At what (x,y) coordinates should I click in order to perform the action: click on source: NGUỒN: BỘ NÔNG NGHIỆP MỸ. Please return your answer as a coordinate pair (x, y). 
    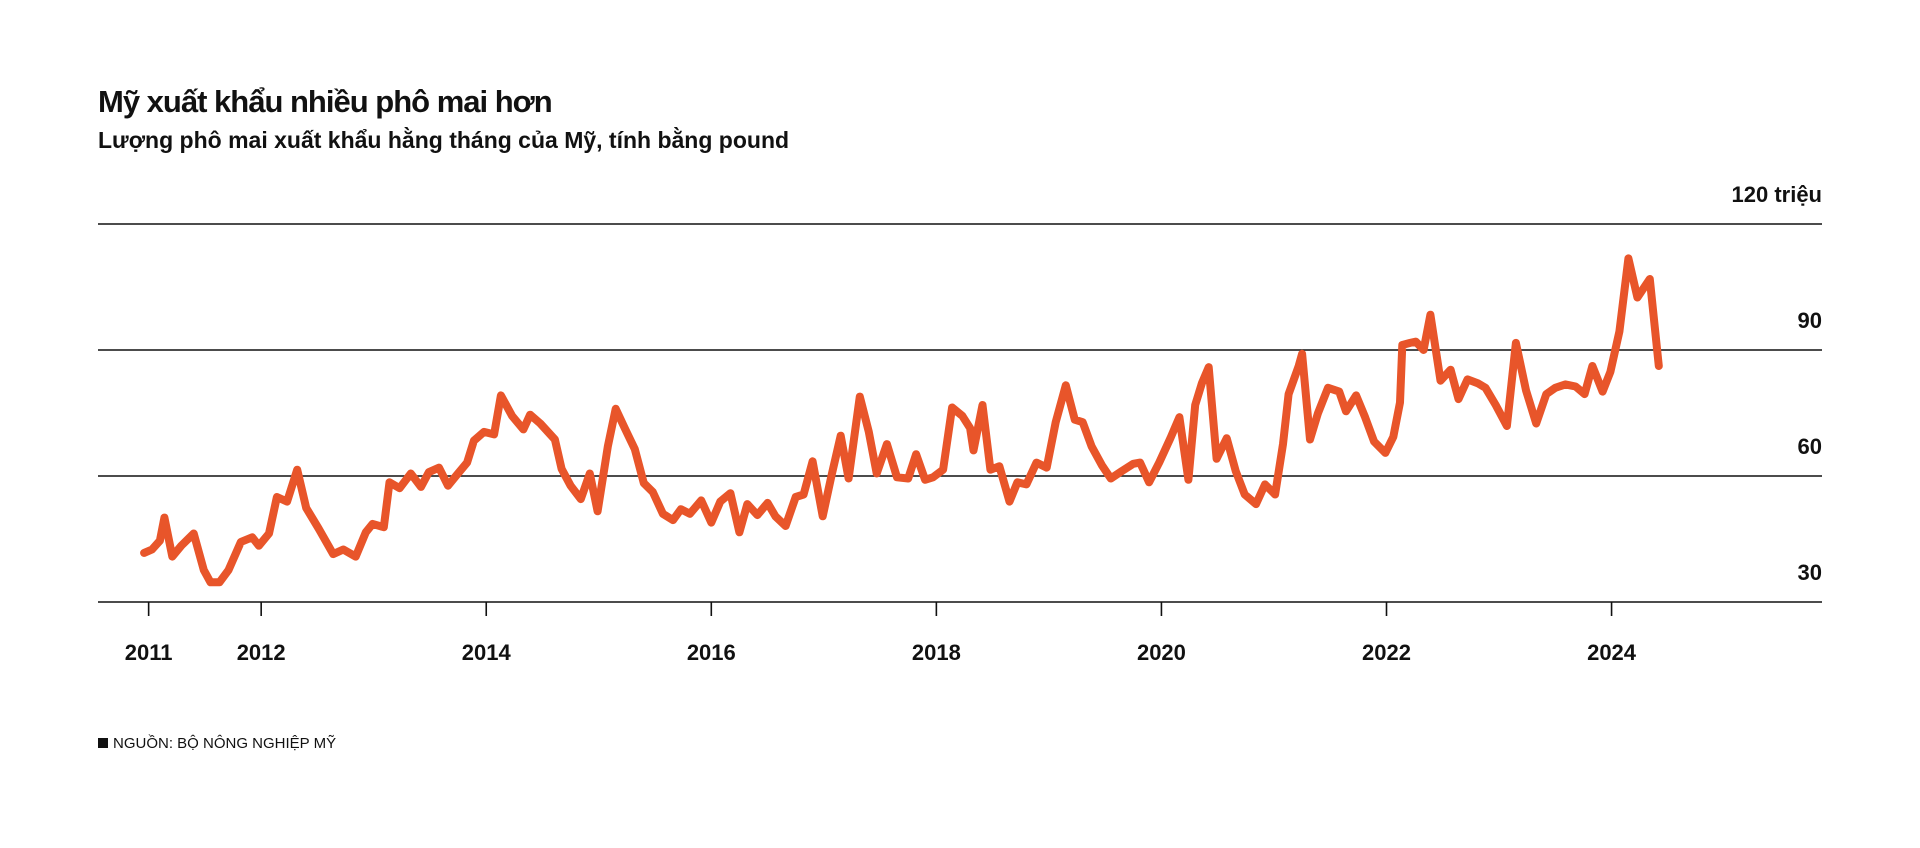
    Looking at the image, I should click on (224, 743).